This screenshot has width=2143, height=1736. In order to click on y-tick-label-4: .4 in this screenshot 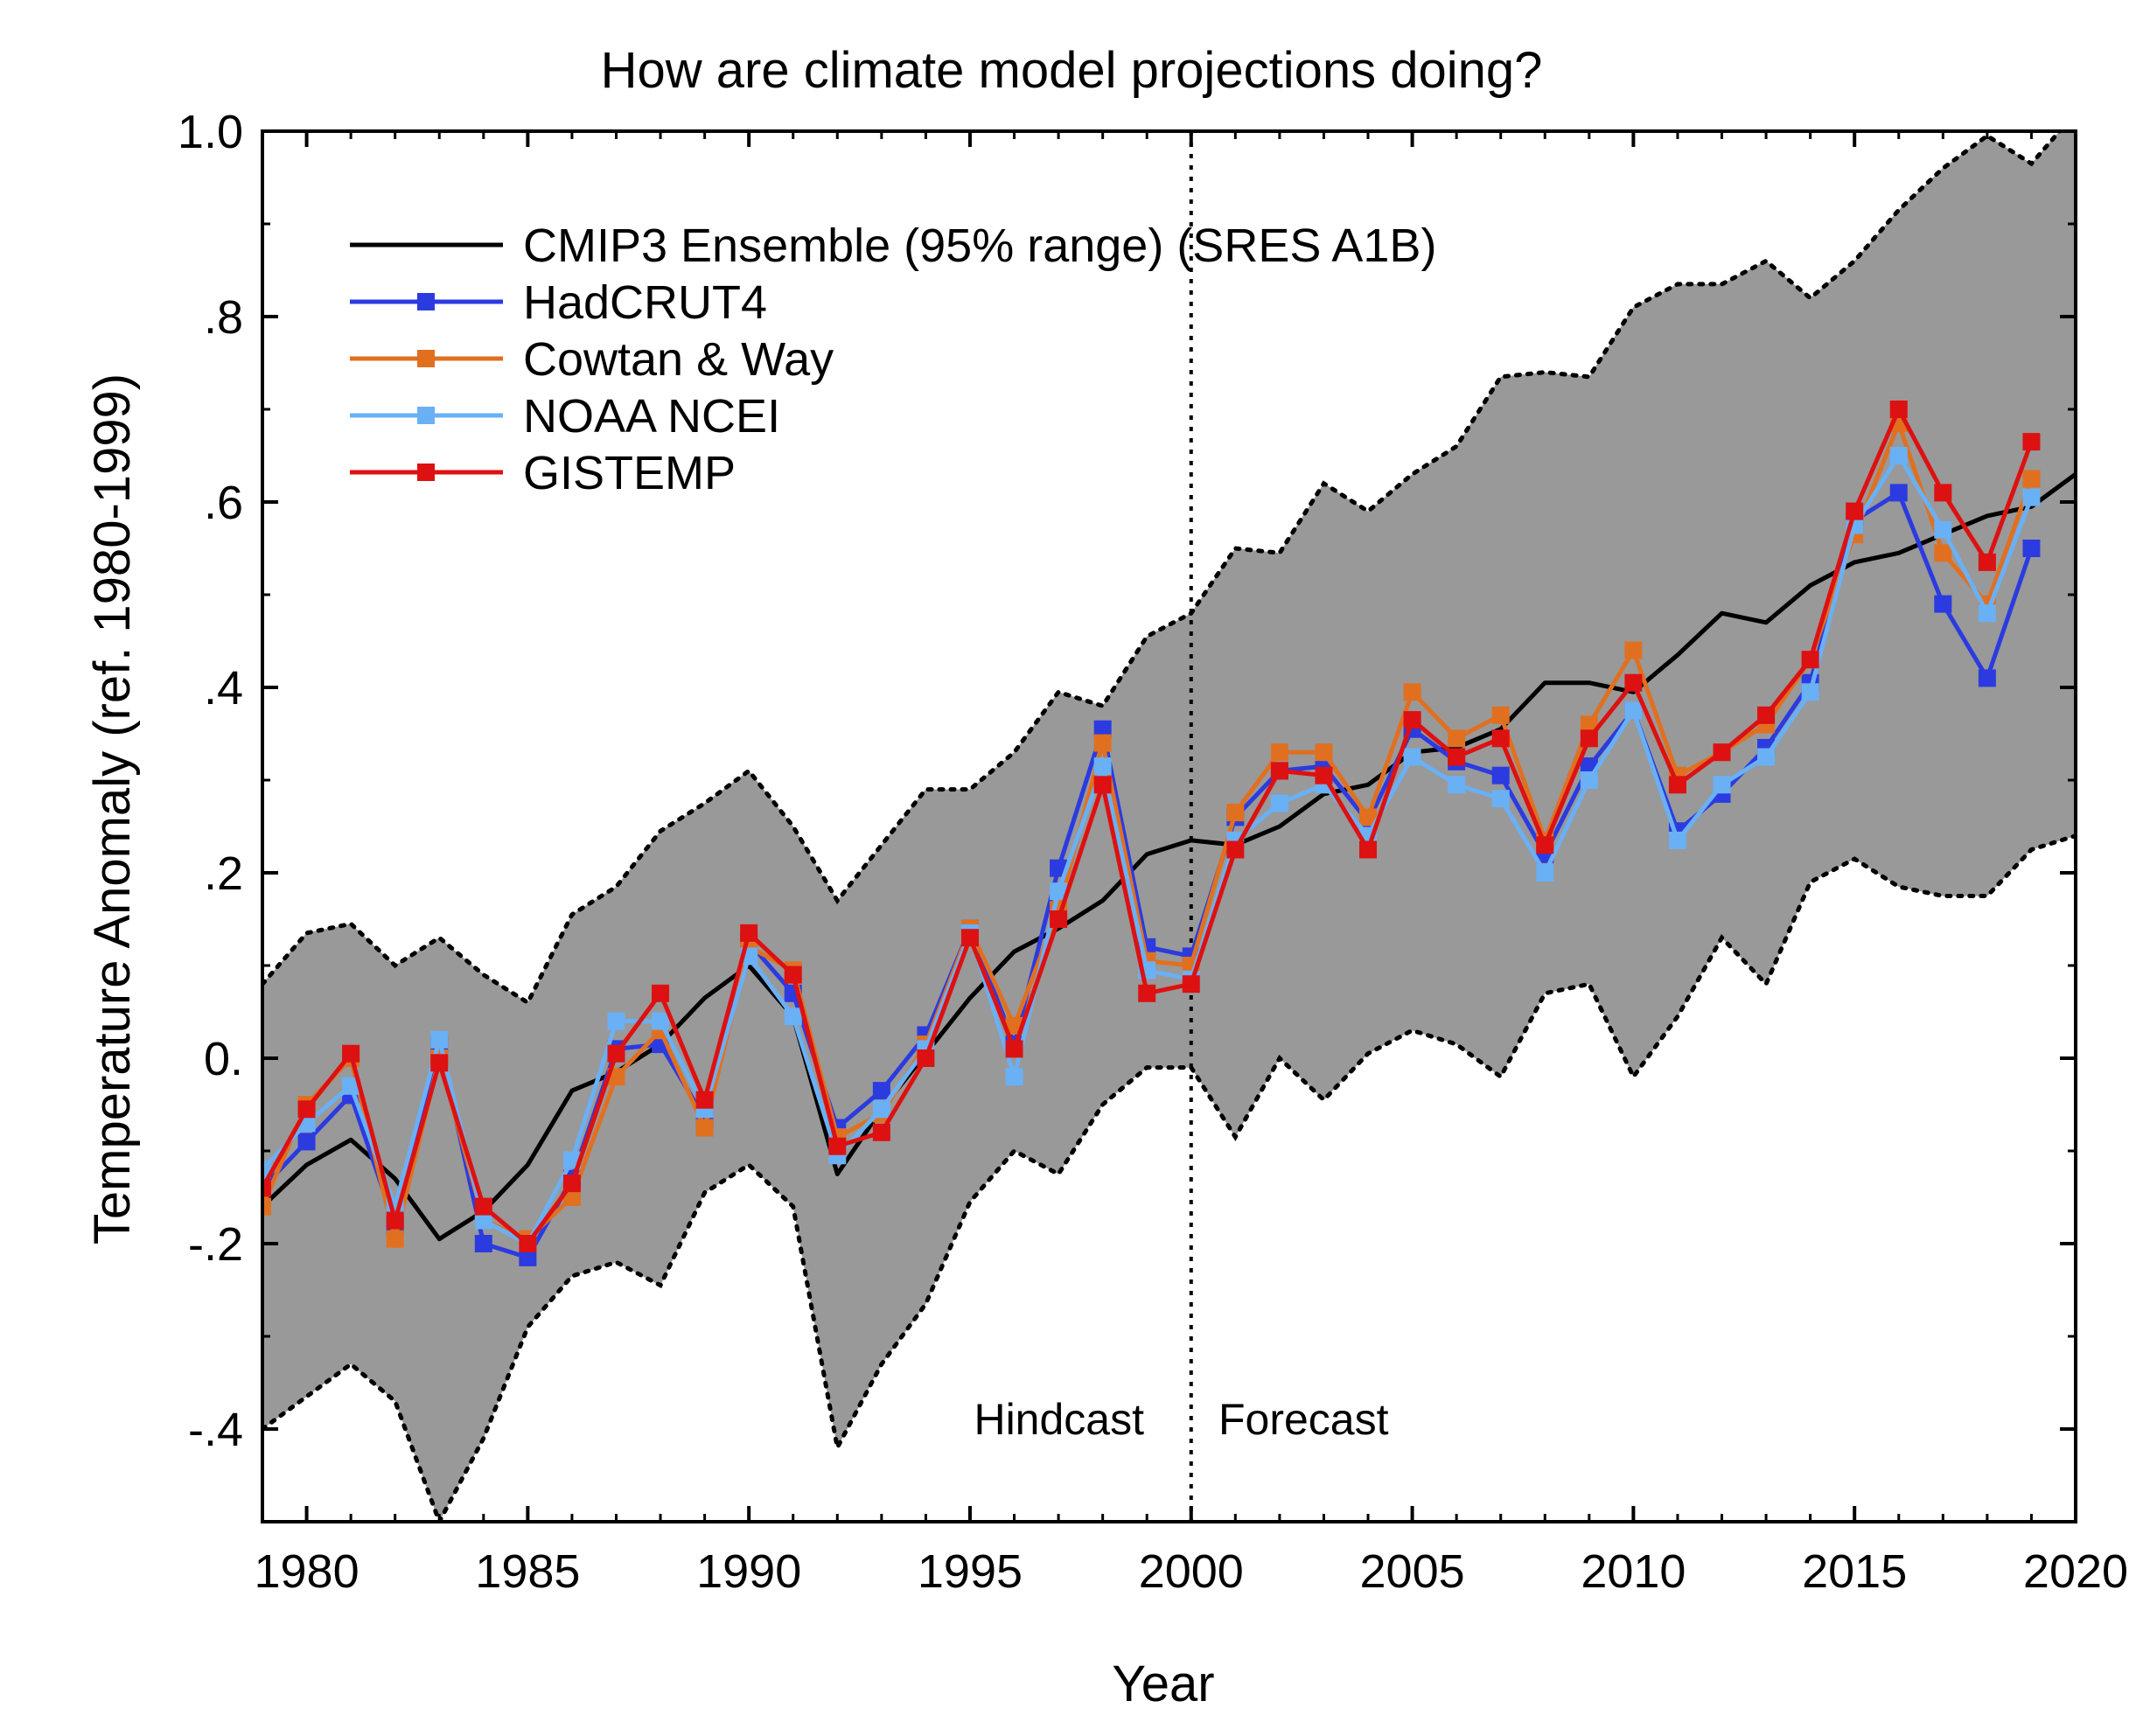, I will do `click(223, 688)`.